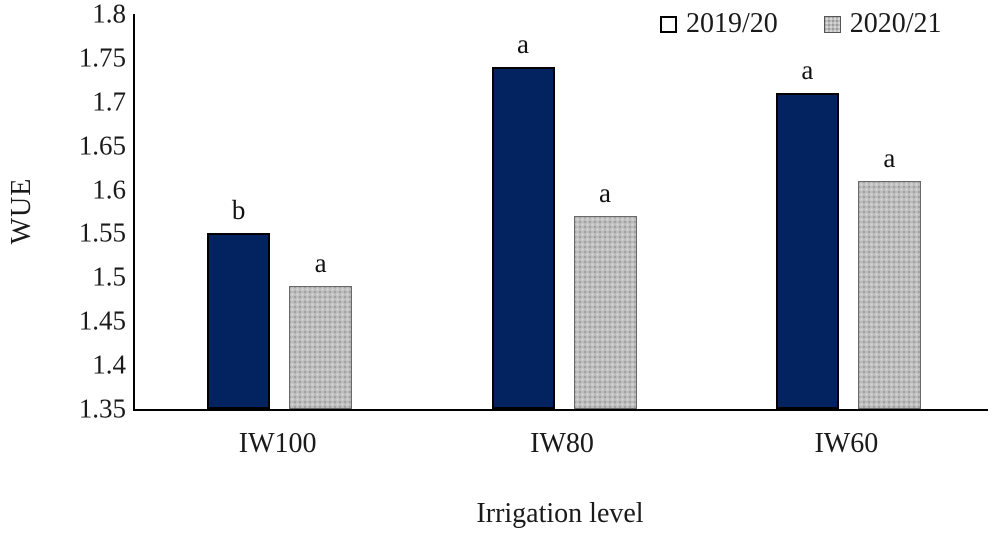 This screenshot has width=992, height=539. I want to click on bar-2019-20-iw100, so click(239, 321).